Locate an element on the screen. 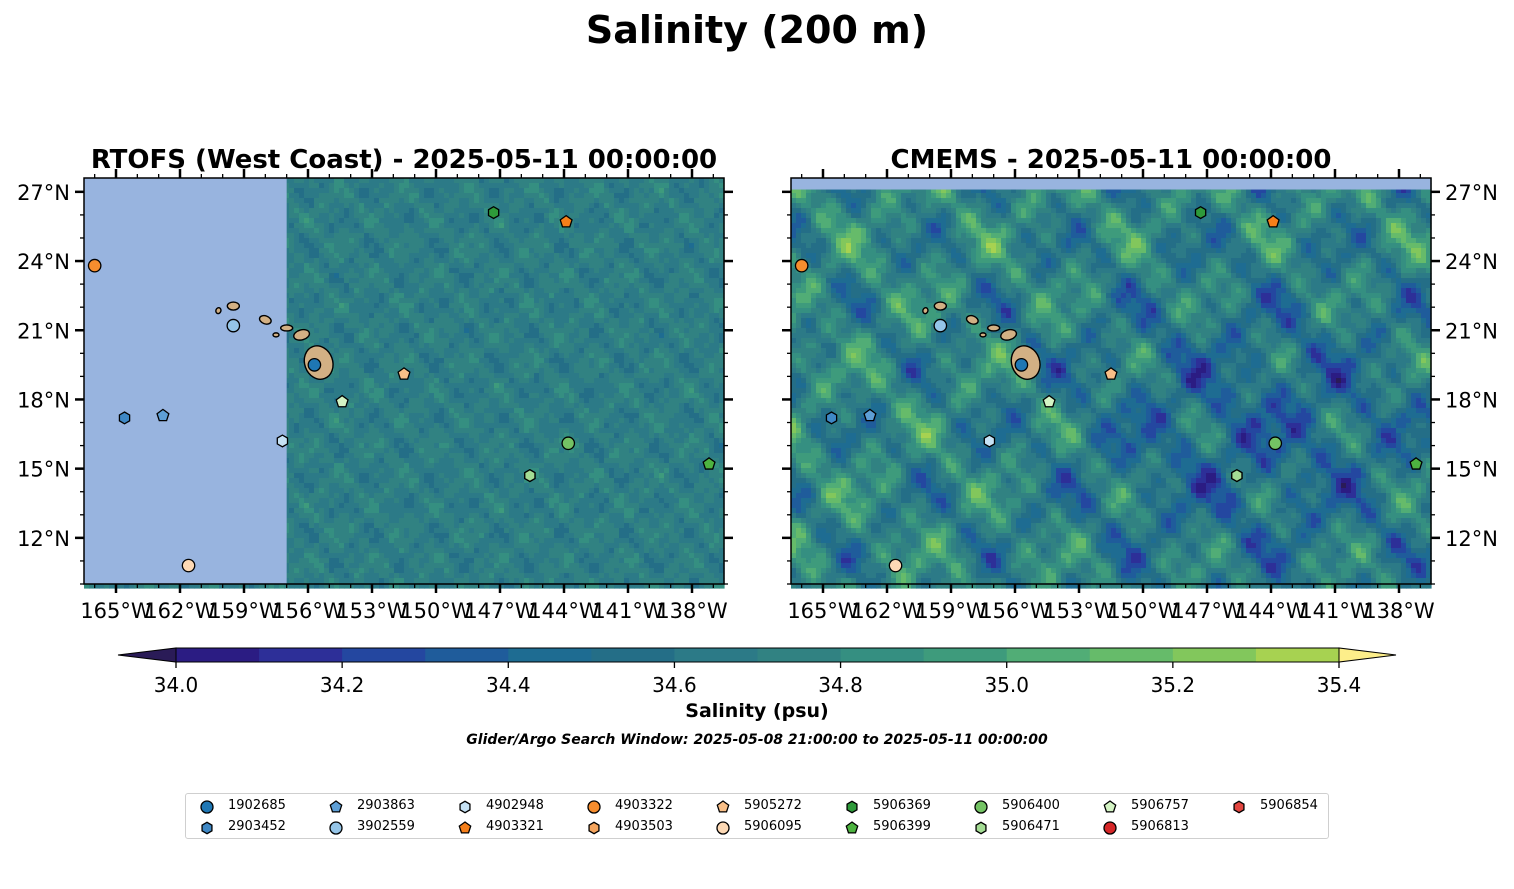 The height and width of the screenshot is (889, 1514). colorbar-tick-label: 34.2 is located at coordinates (342, 685).